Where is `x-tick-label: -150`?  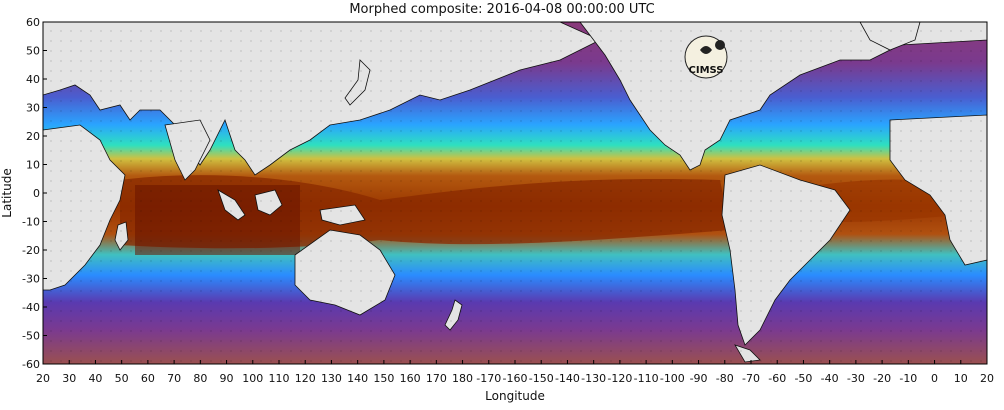
x-tick-label: -150 is located at coordinates (541, 378).